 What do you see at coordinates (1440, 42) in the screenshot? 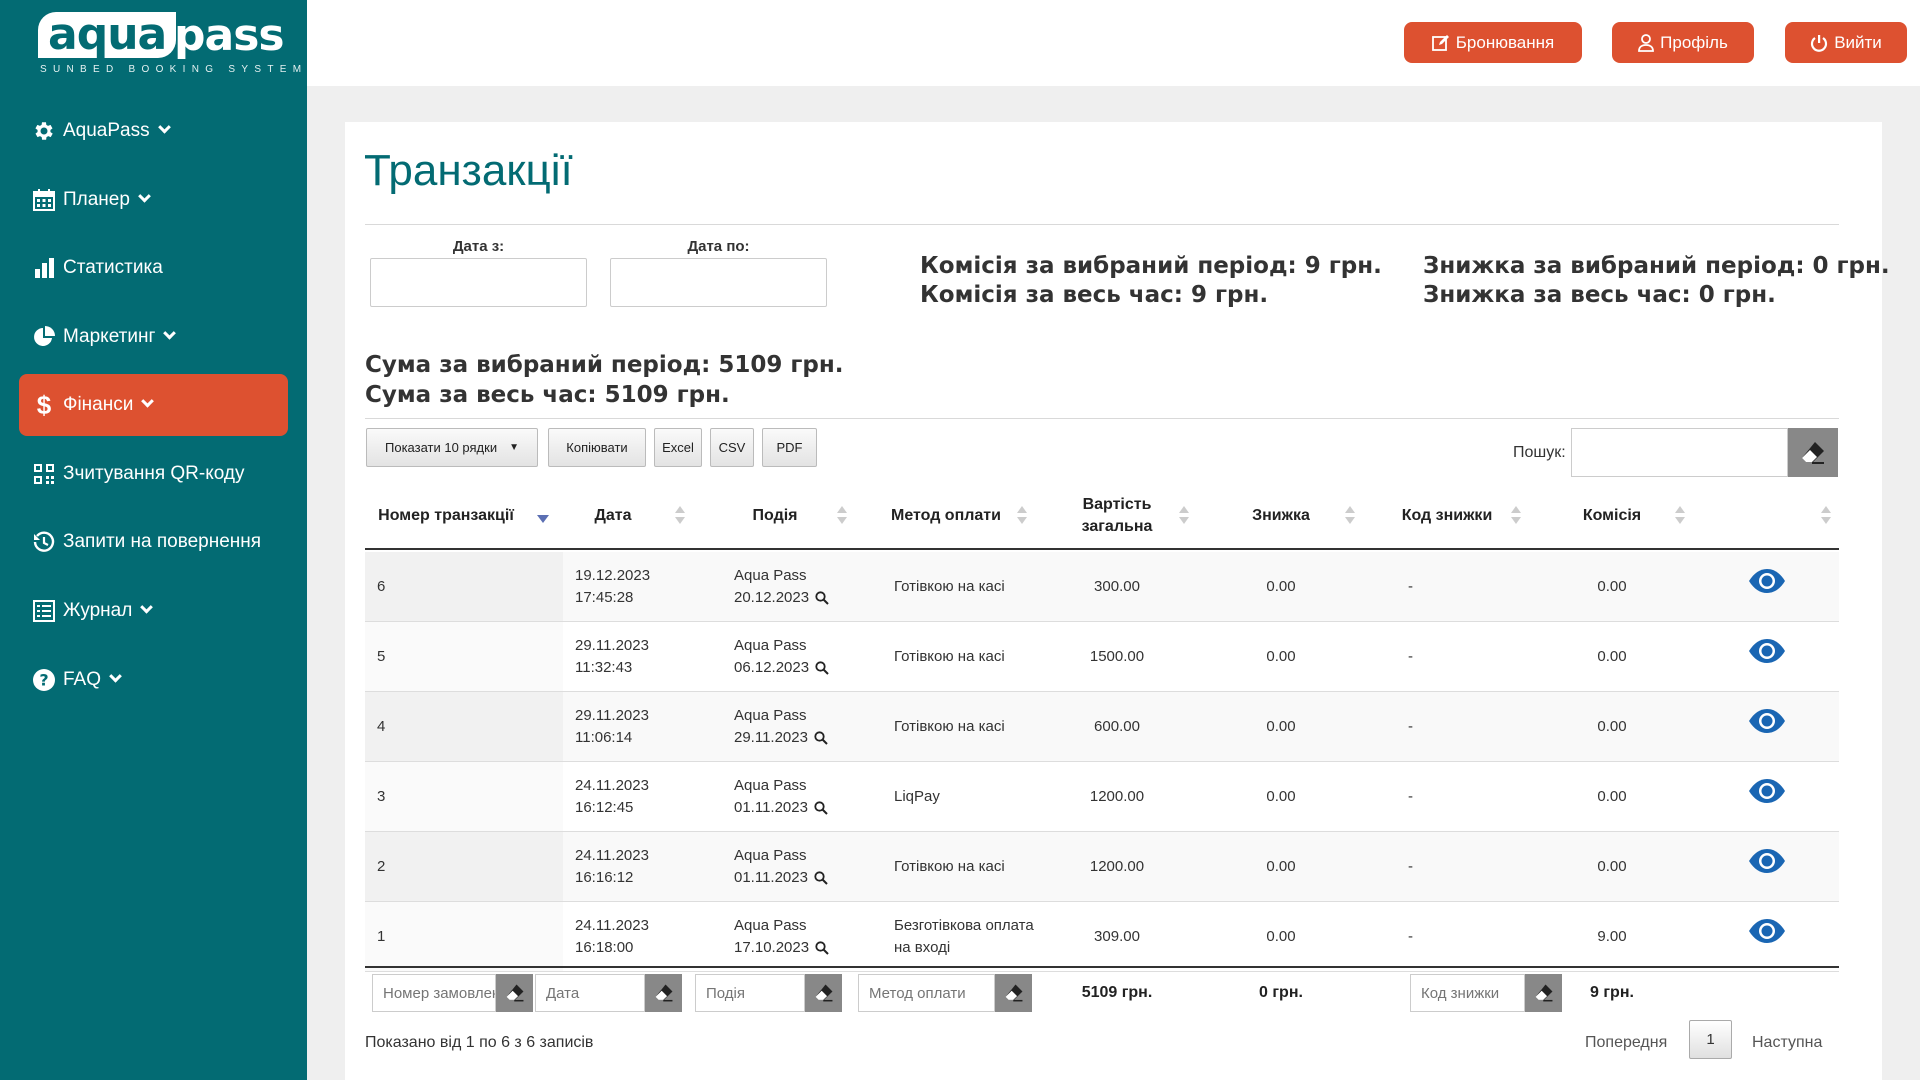
I see `edit-icon` at bounding box center [1440, 42].